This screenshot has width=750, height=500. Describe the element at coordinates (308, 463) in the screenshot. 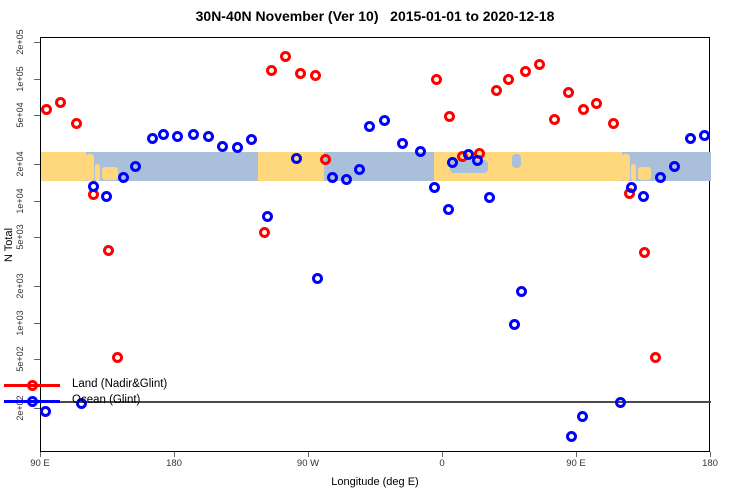

I see `x-tick-label: 90 W` at that location.